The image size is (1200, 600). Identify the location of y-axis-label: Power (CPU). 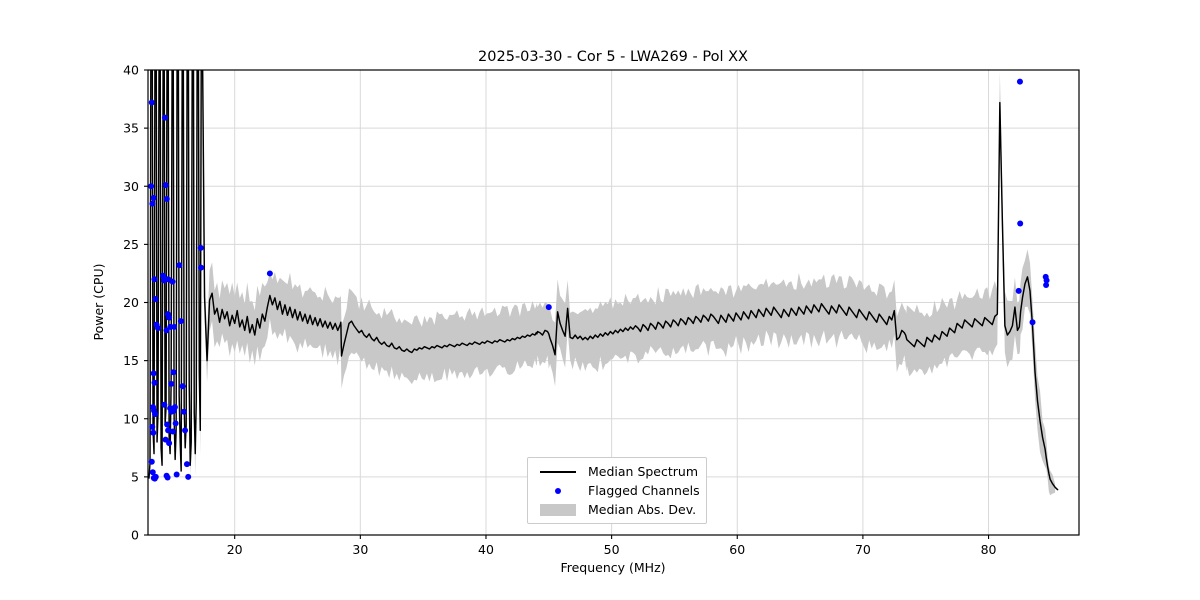
(98, 302).